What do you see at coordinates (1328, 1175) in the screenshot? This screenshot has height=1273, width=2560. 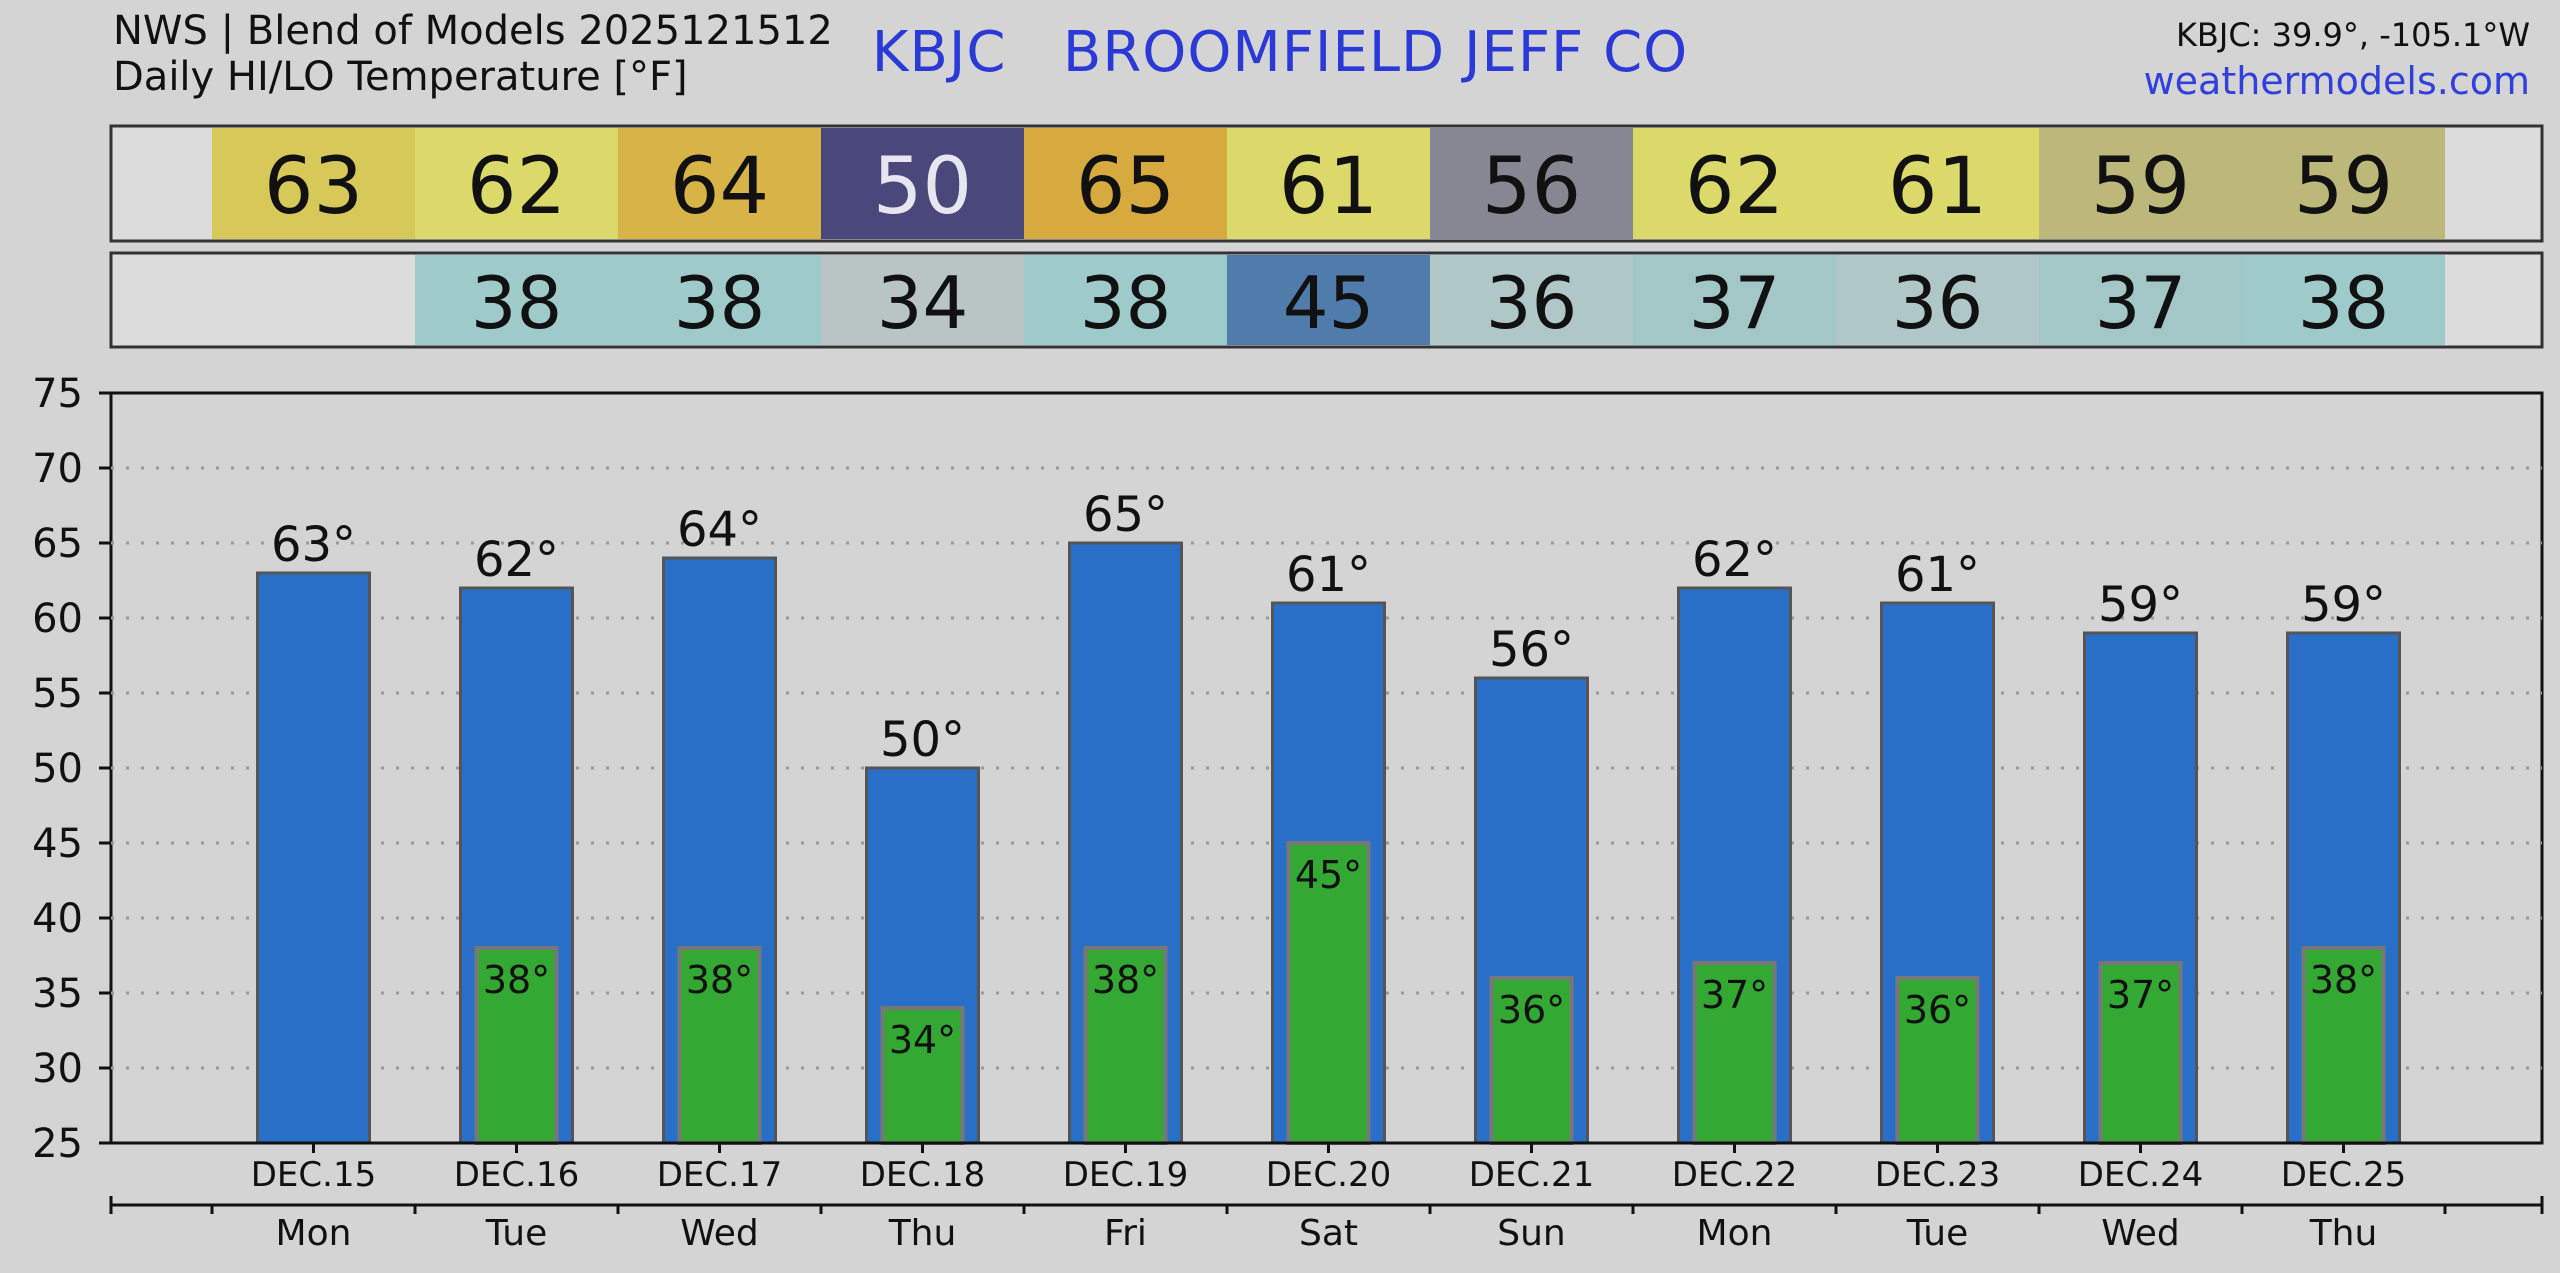 I see `date-label: DEC.20` at bounding box center [1328, 1175].